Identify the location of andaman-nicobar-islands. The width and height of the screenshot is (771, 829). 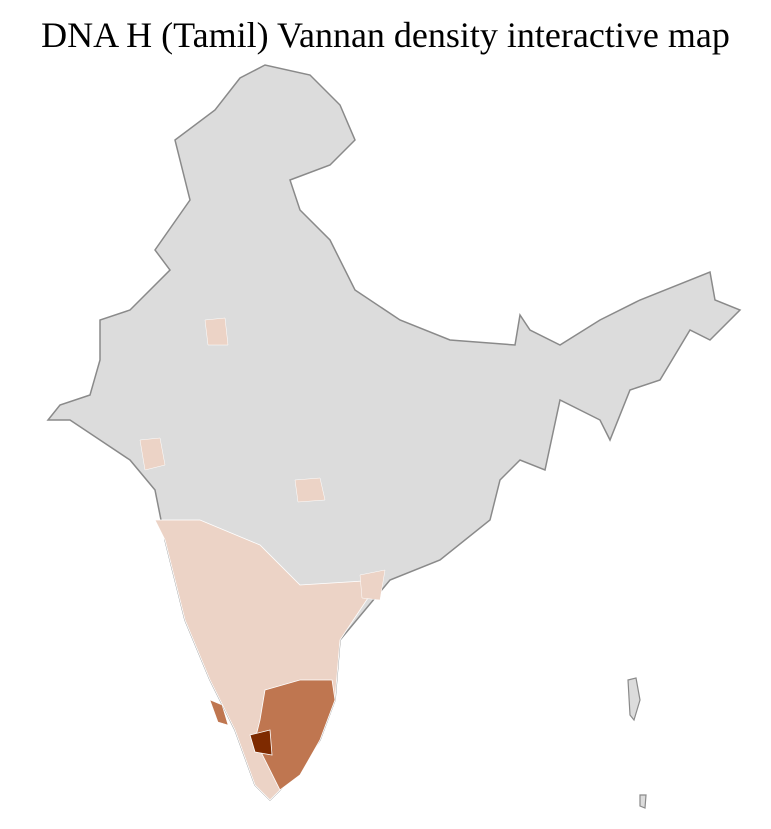
(637, 743).